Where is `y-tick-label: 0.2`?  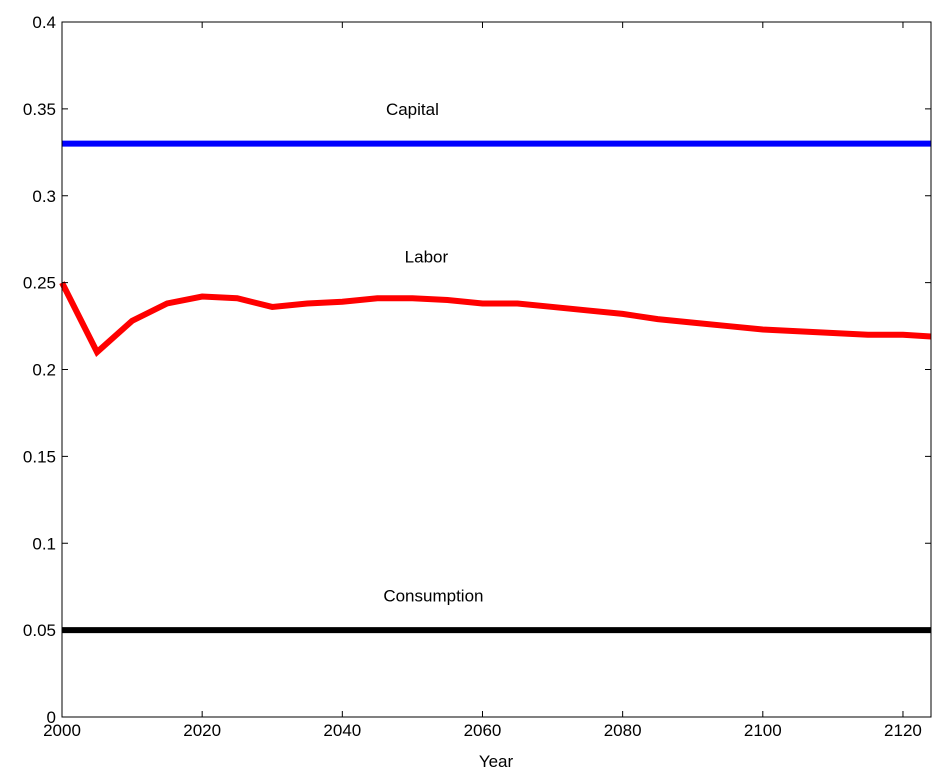
y-tick-label: 0.2 is located at coordinates (44, 370).